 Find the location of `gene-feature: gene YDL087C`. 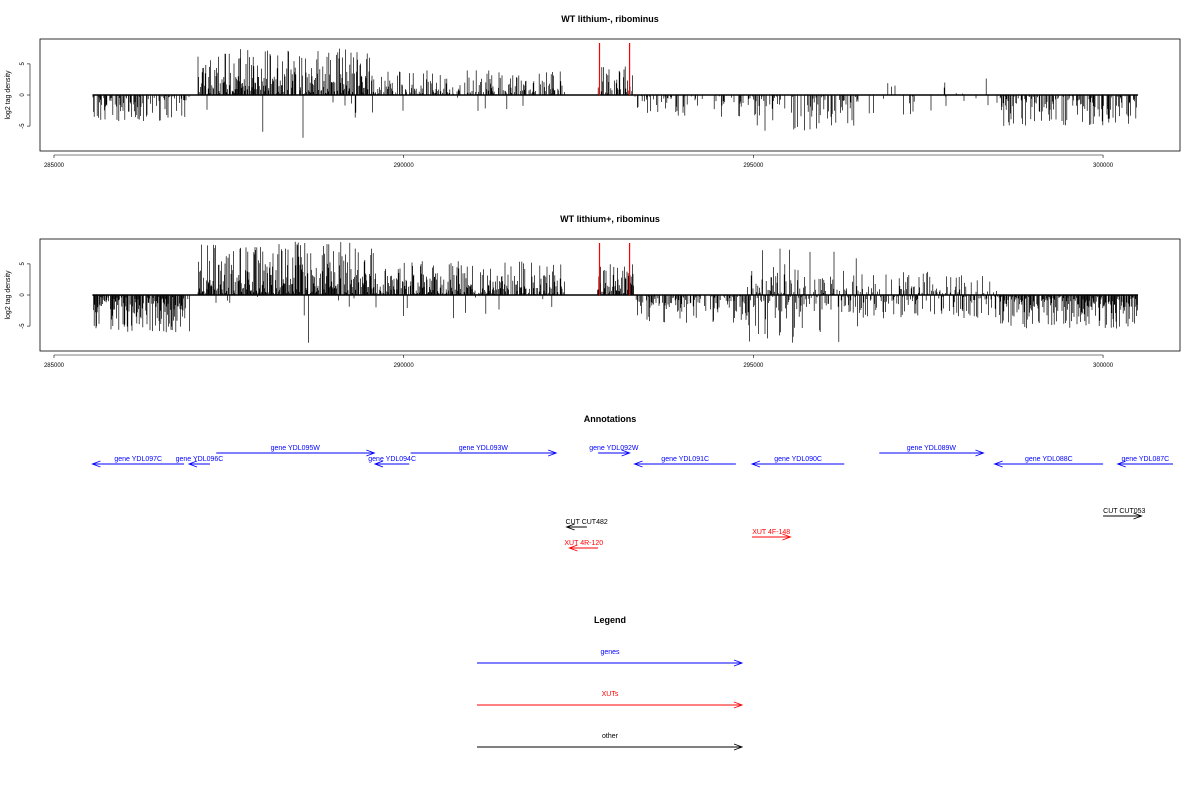

gene-feature: gene YDL087C is located at coordinates (1145, 462).